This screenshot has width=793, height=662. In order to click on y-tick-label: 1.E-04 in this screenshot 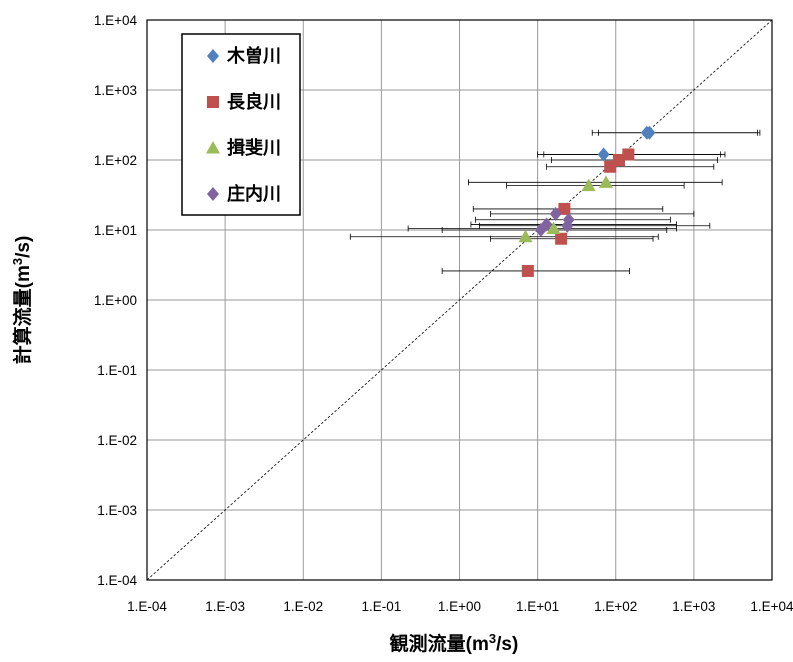, I will do `click(117, 580)`.